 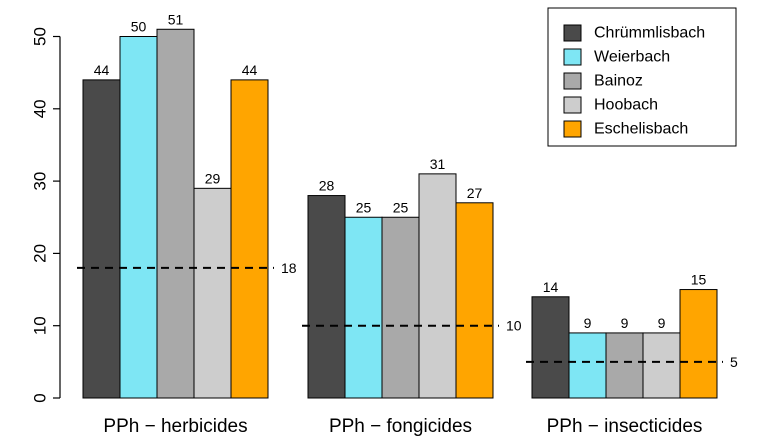 I want to click on y-tick-label: 20, so click(x=40, y=253).